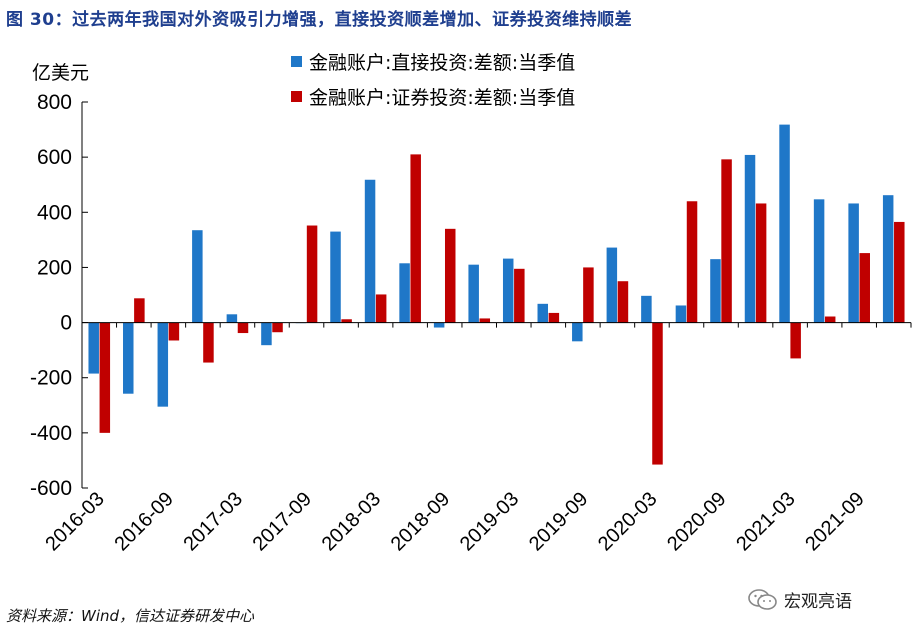 The height and width of the screenshot is (639, 921). Describe the element at coordinates (627, 521) in the screenshot. I see `x-tick-label: 2020-03` at that location.